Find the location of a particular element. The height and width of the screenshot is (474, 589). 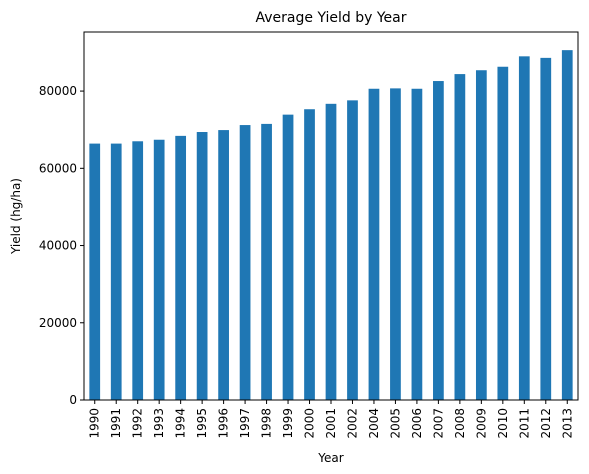

bar-1991 is located at coordinates (116, 271).